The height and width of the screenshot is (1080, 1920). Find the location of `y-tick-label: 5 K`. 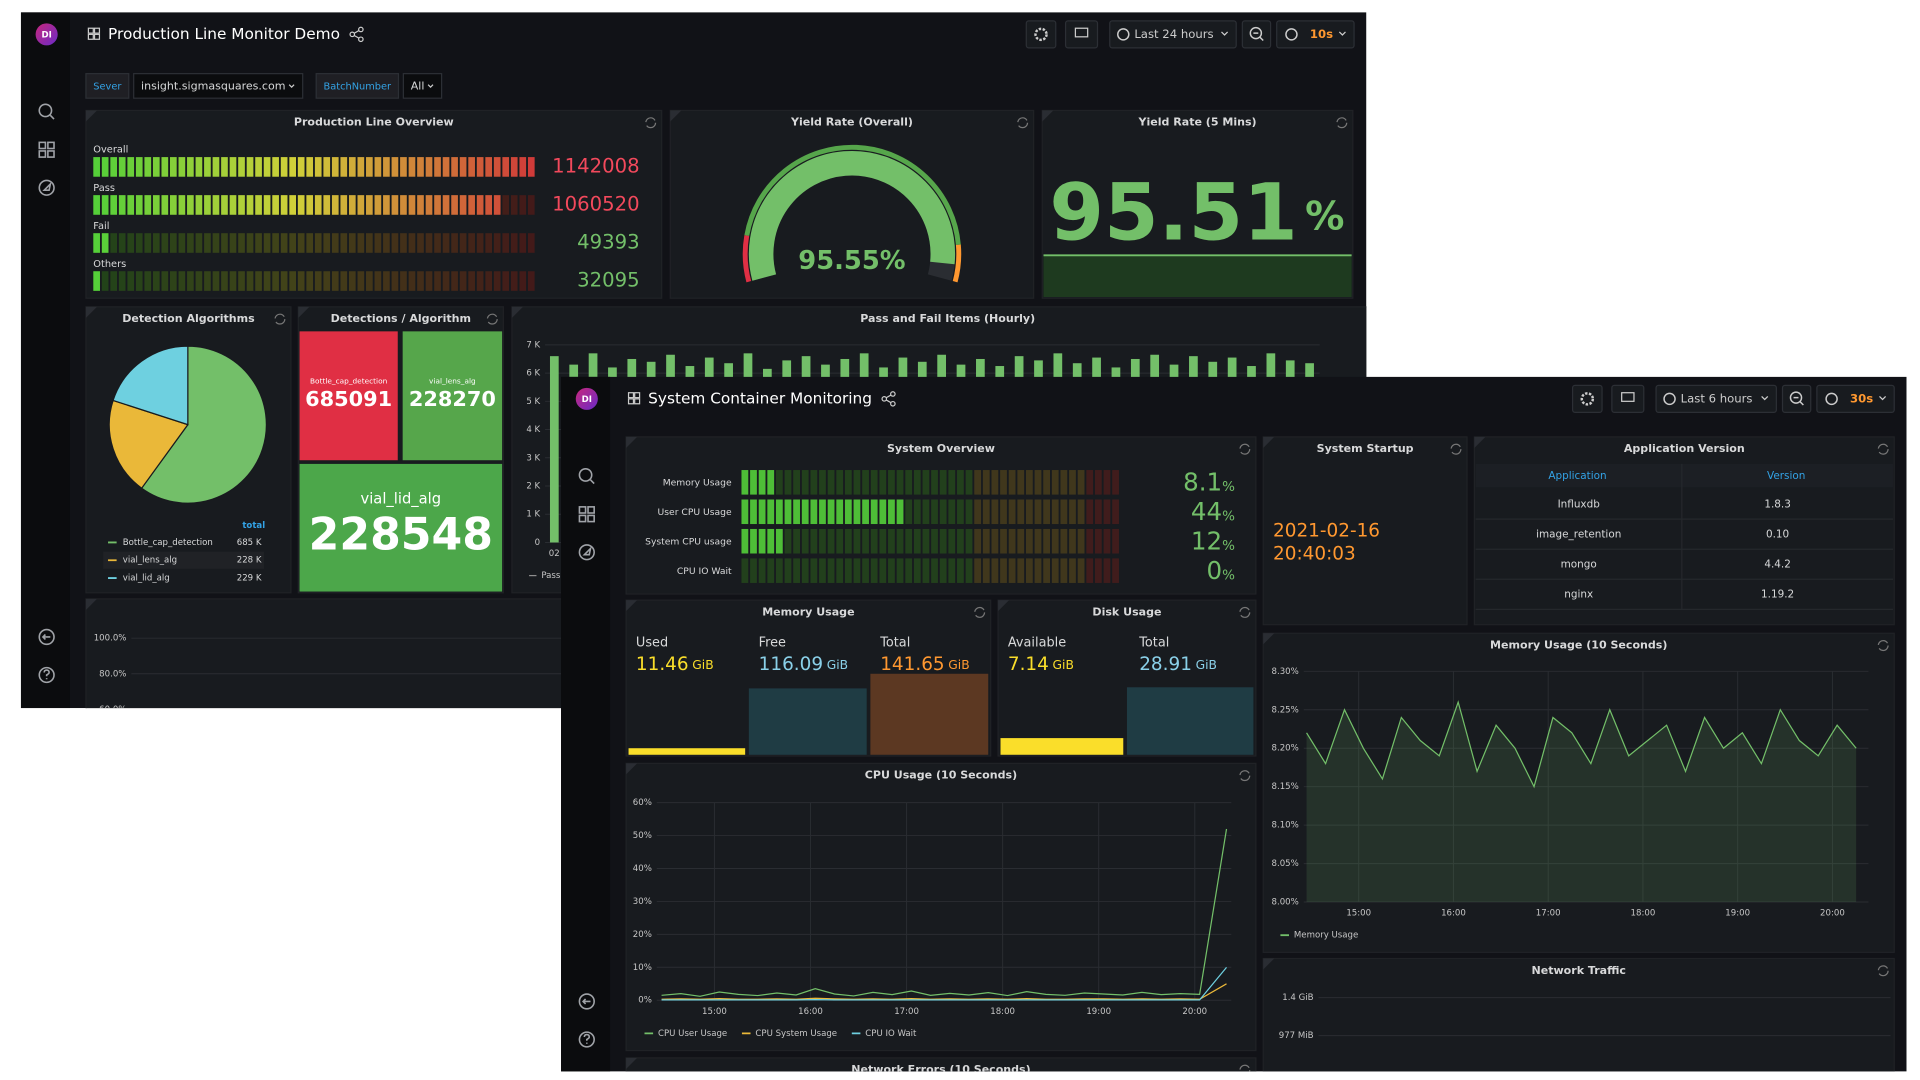

y-tick-label: 5 K is located at coordinates (533, 402).